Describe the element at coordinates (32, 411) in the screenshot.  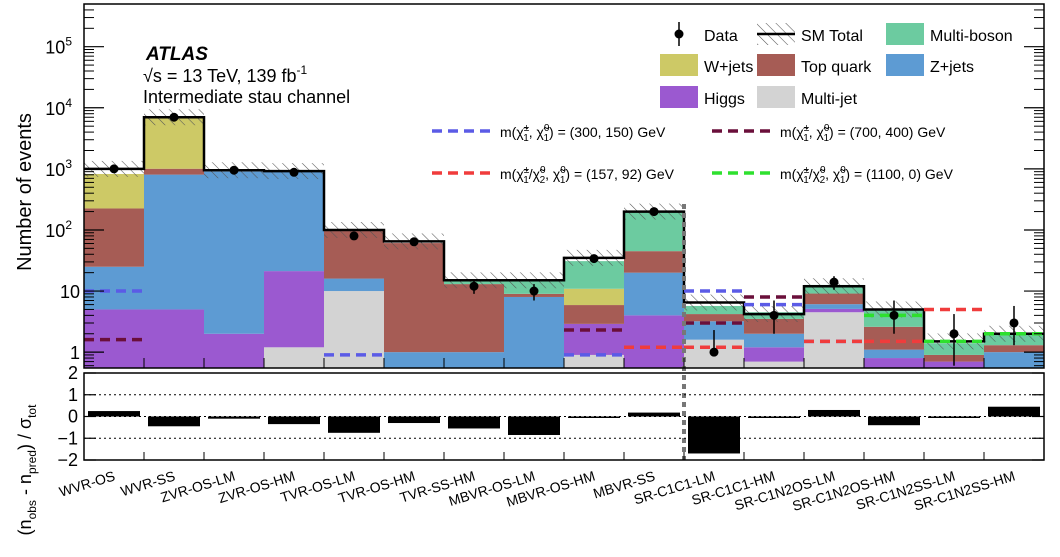
I see `ratio-ylabel-6: tot` at that location.